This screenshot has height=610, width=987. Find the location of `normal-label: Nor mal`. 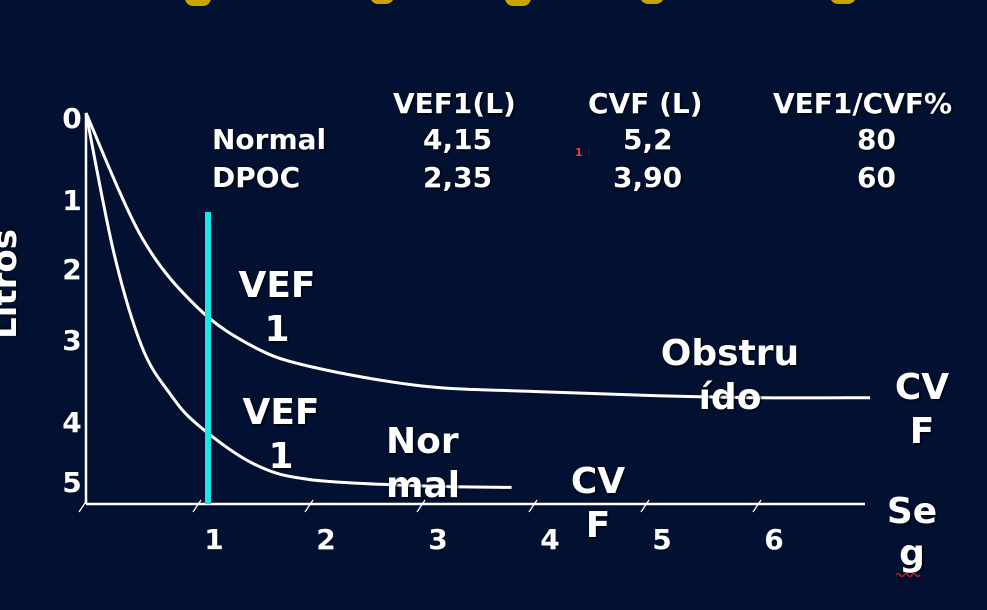

normal-label: Nor mal is located at coordinates (423, 463).